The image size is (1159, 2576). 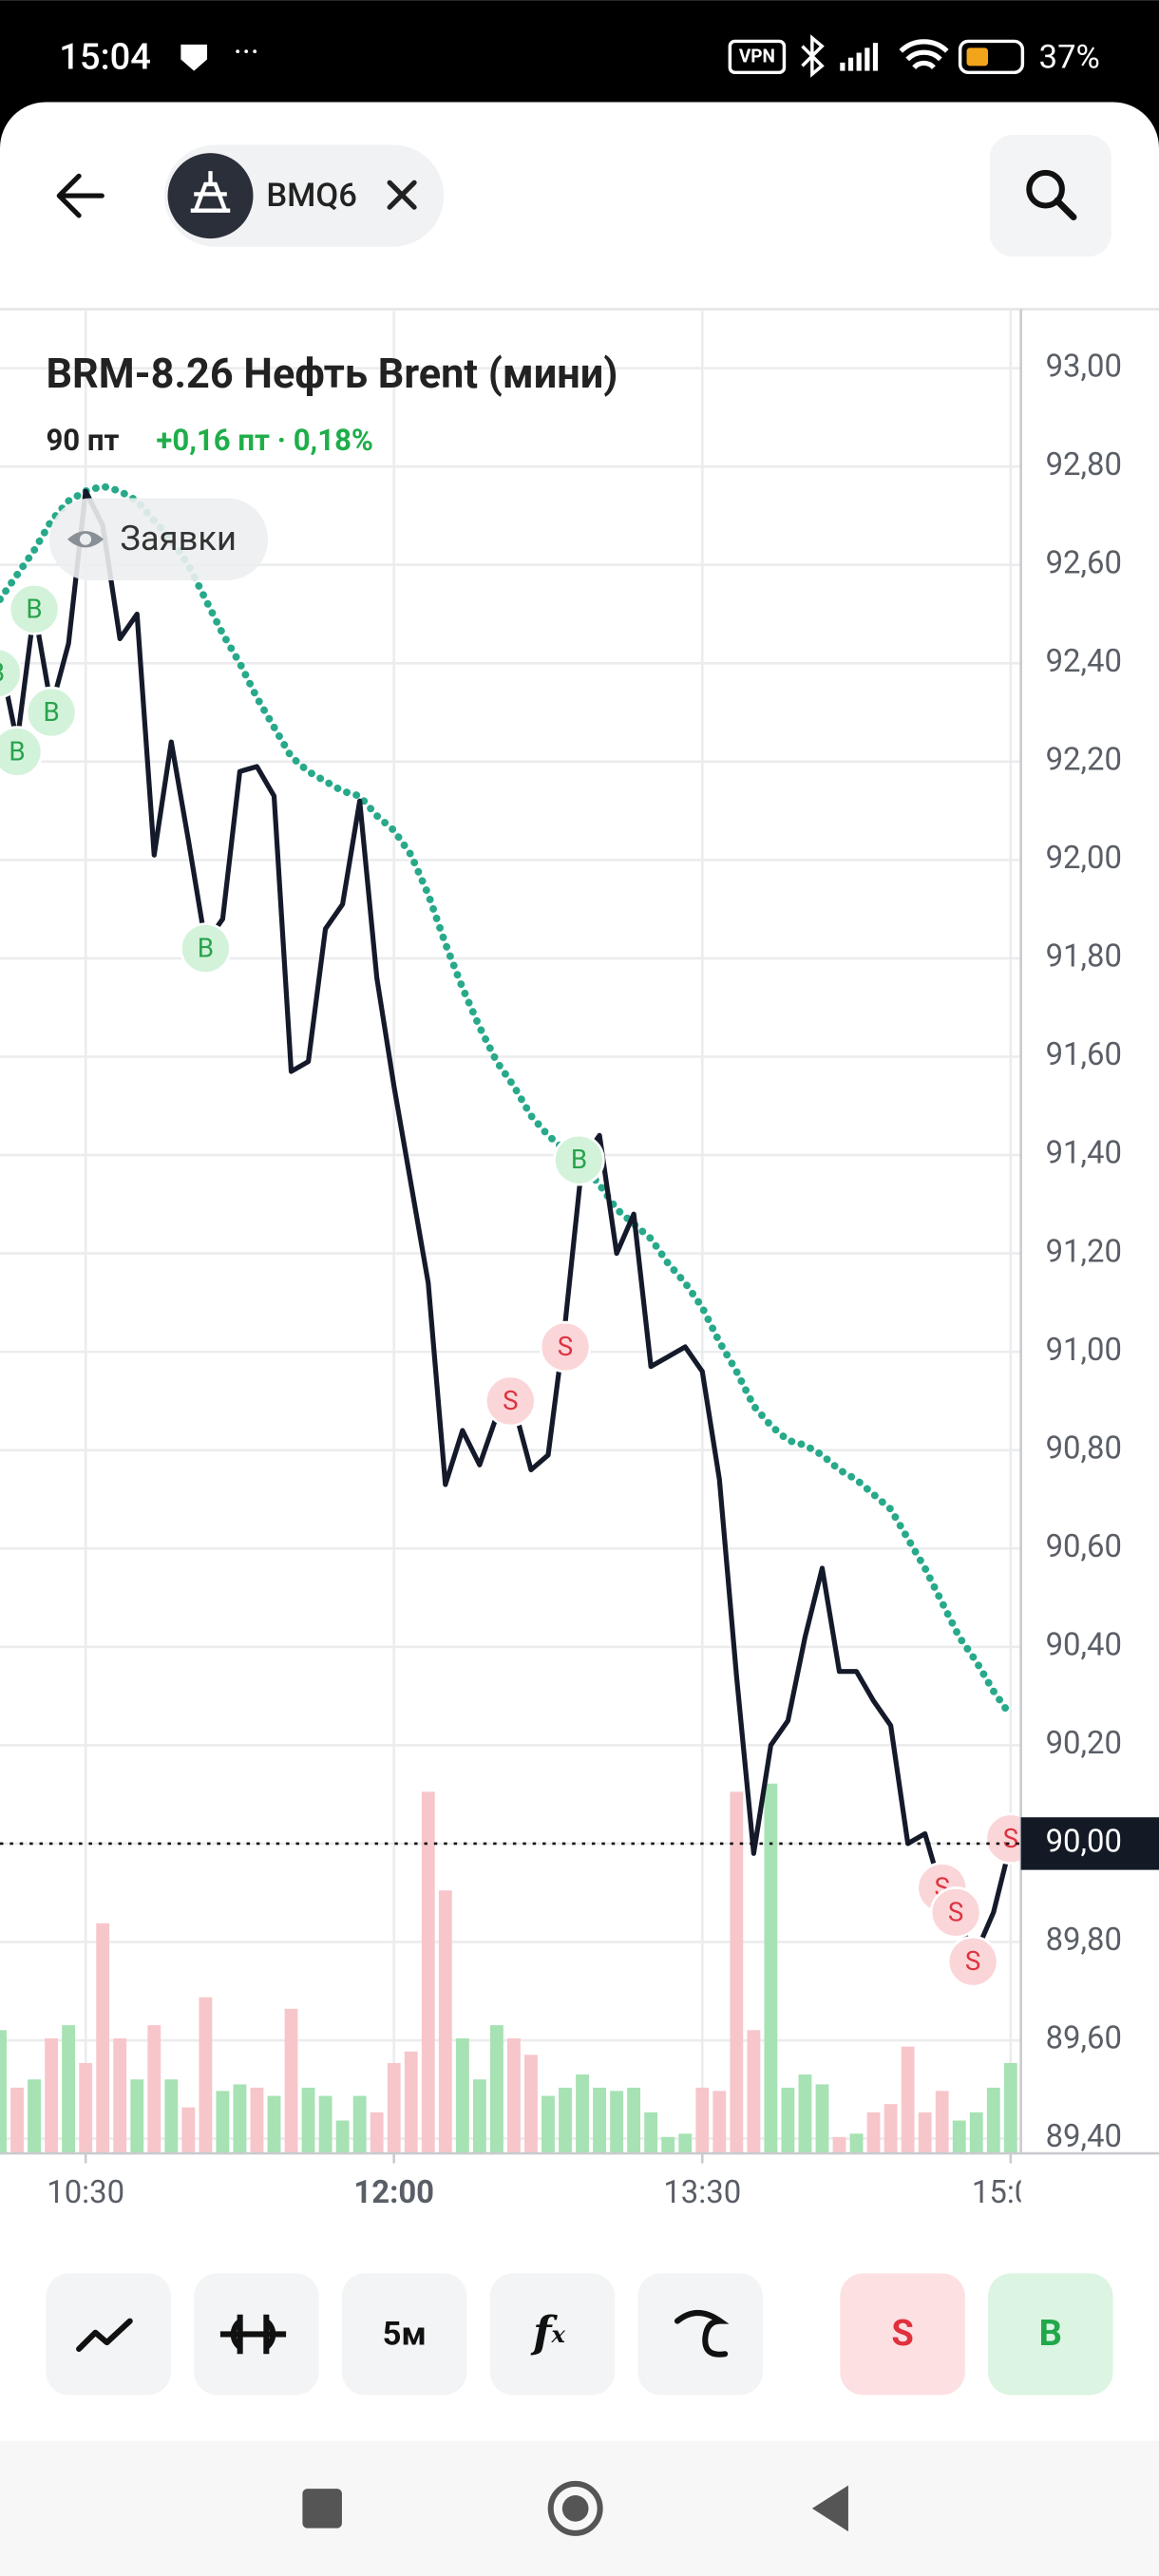 I want to click on nav-back, so click(x=829, y=2508).